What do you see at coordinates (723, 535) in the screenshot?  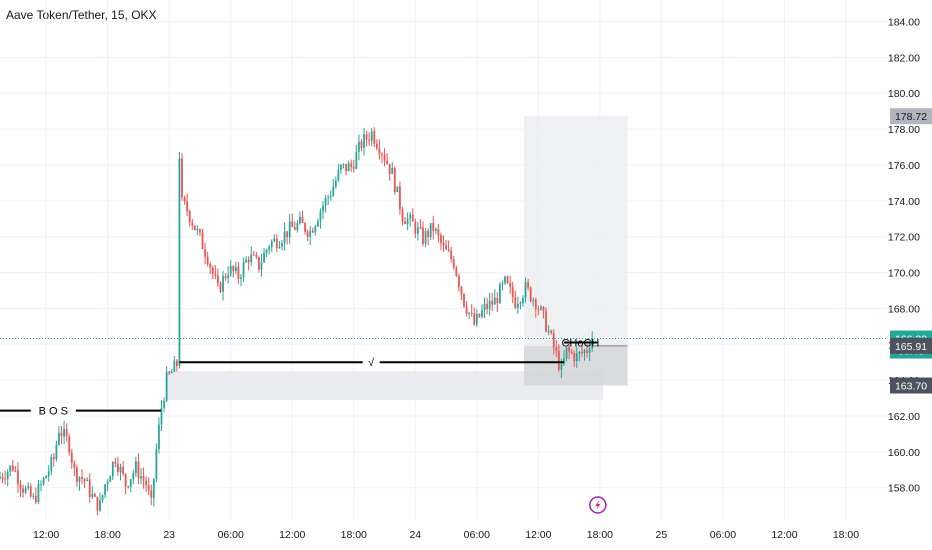 I see `x-tick-label: 06:00` at bounding box center [723, 535].